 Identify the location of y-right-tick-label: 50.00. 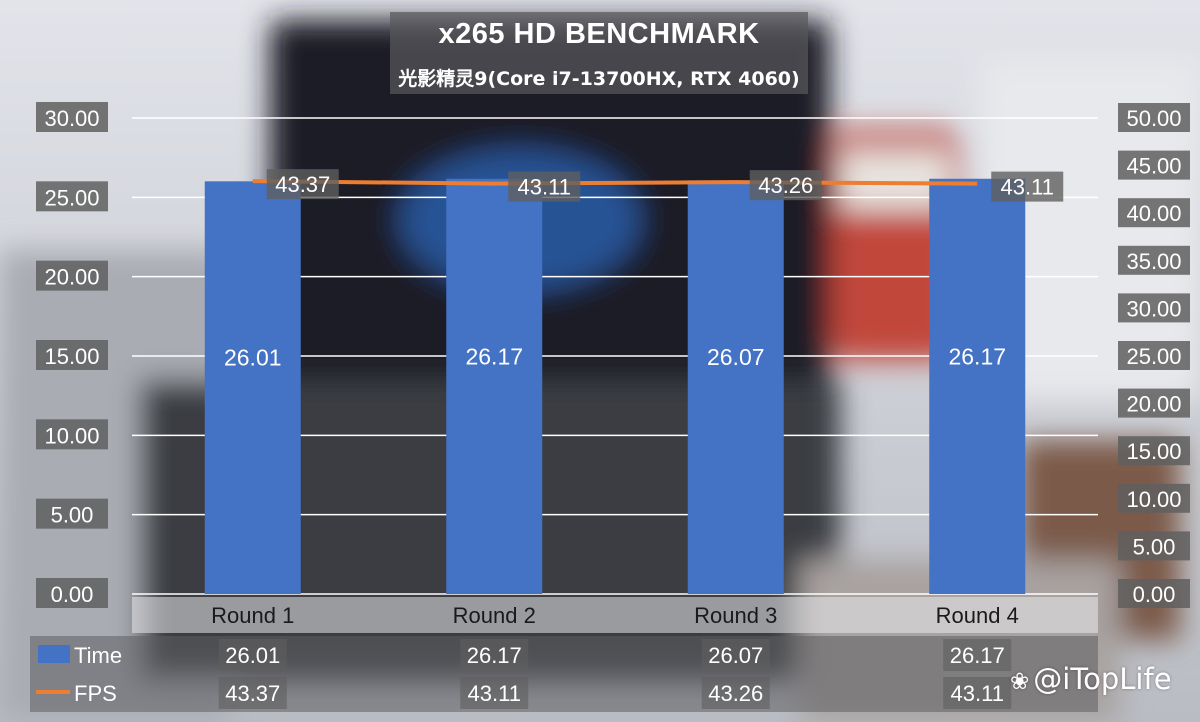
(1153, 118).